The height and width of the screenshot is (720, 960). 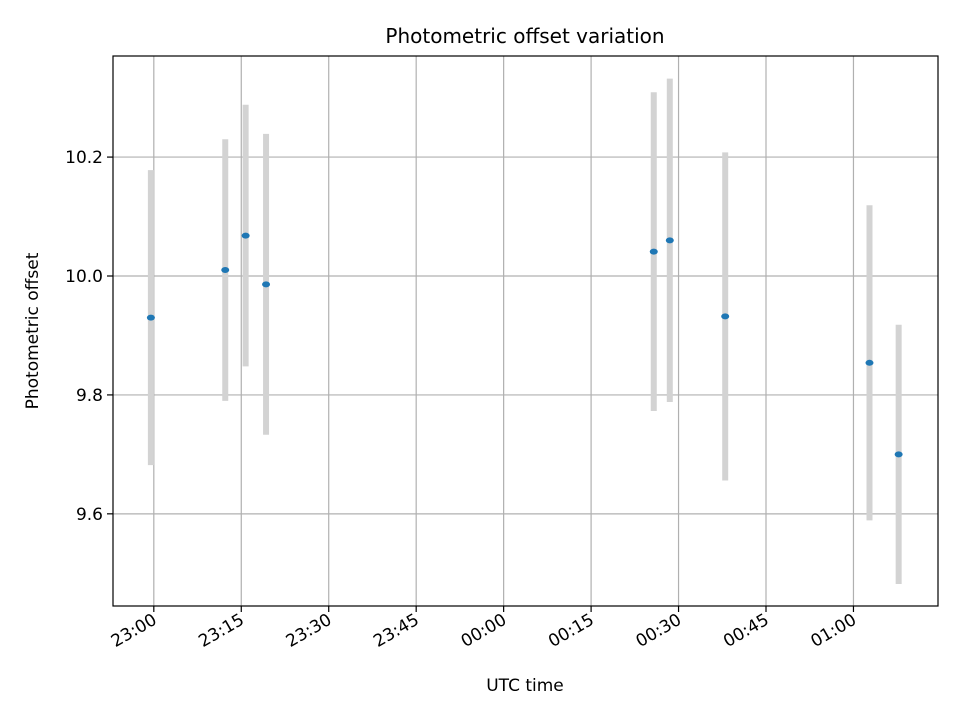 I want to click on chart-title: Photometric offset variation, so click(x=524, y=36).